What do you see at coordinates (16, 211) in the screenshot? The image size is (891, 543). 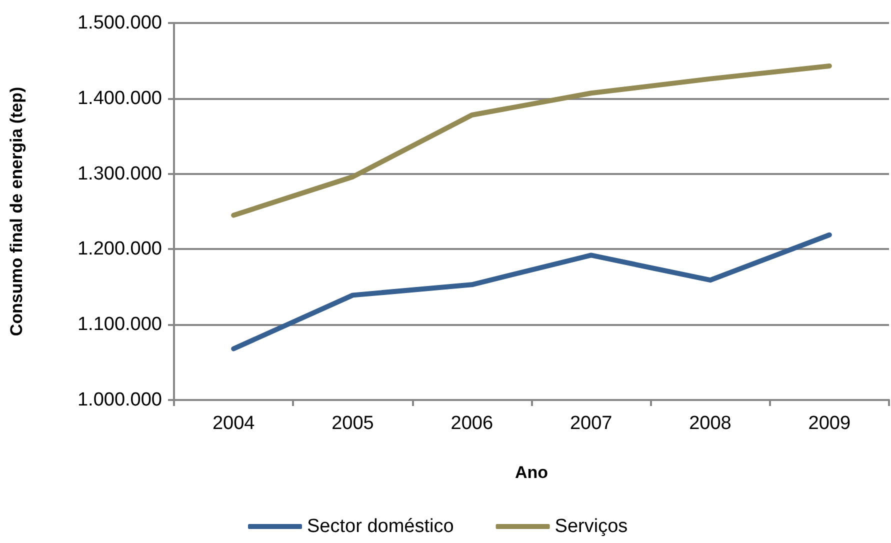 I see `y-axis-title: Consumo final de energia (tep)` at bounding box center [16, 211].